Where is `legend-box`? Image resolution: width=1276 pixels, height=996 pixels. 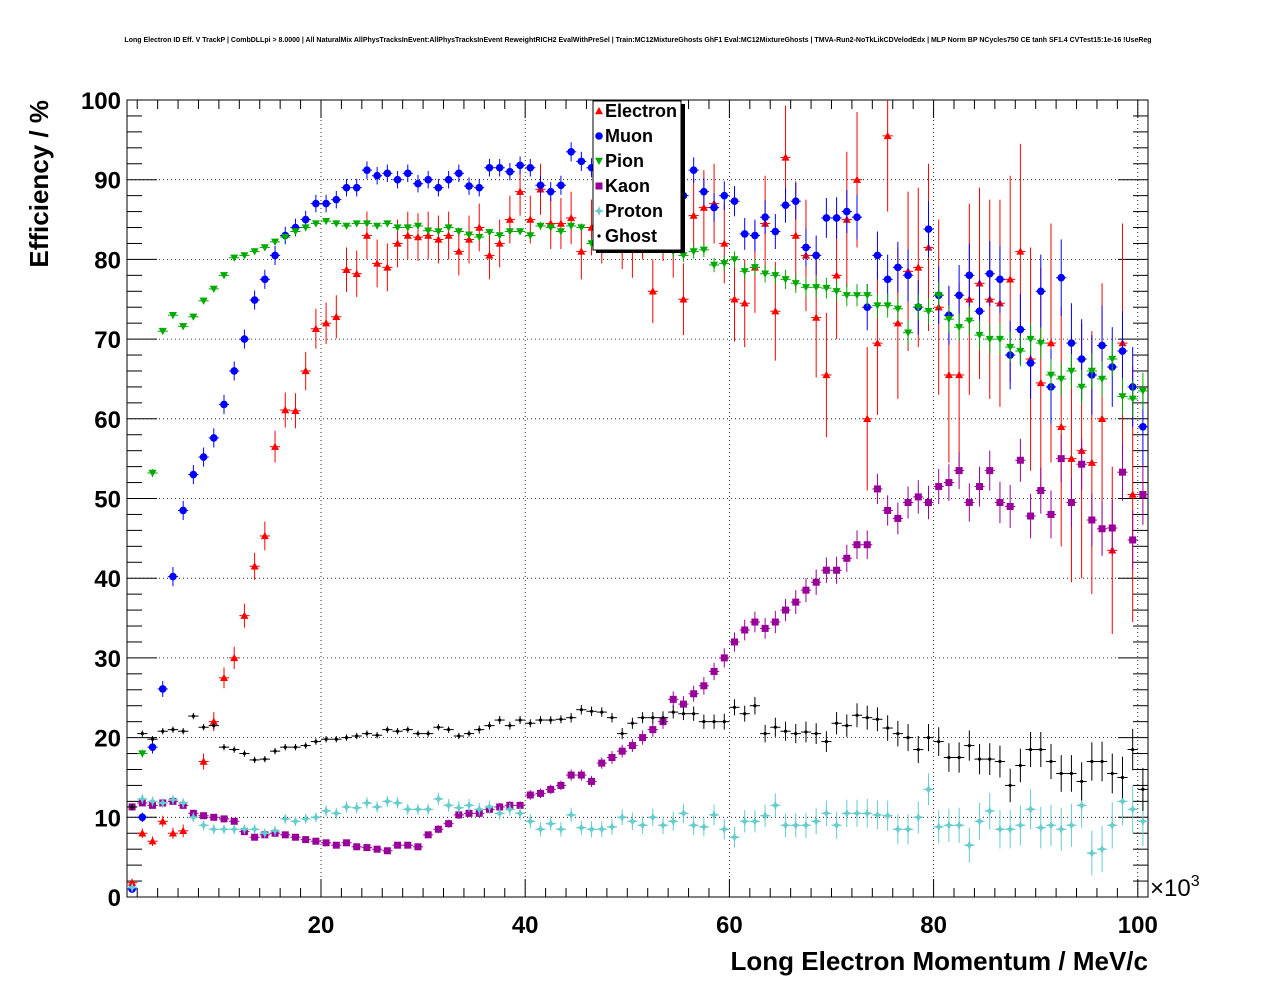 legend-box is located at coordinates (637, 175).